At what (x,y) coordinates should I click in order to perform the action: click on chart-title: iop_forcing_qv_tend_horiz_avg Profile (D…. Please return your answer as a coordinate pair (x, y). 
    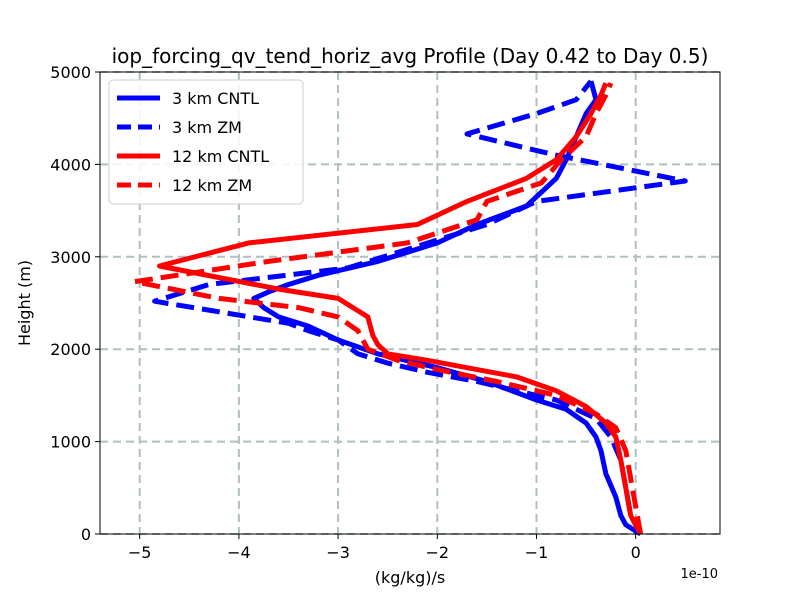
    Looking at the image, I should click on (410, 56).